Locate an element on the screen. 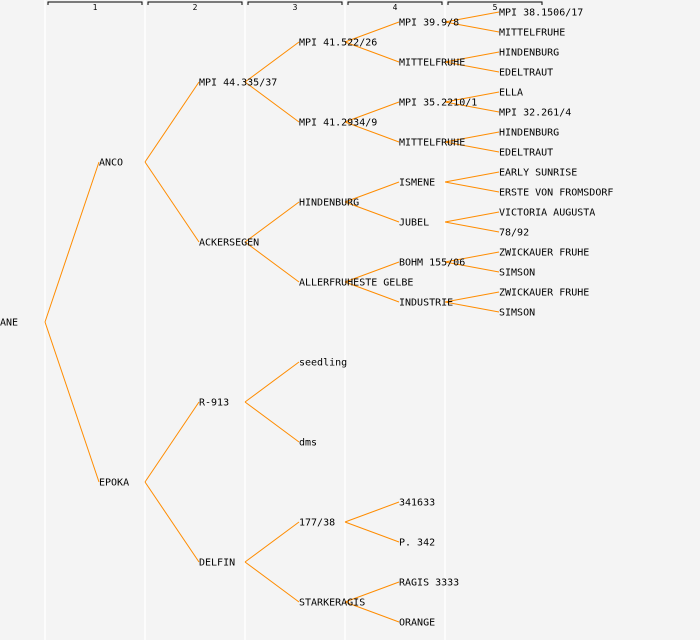  pedigree-node-label: INDUSTRIE is located at coordinates (426, 303).